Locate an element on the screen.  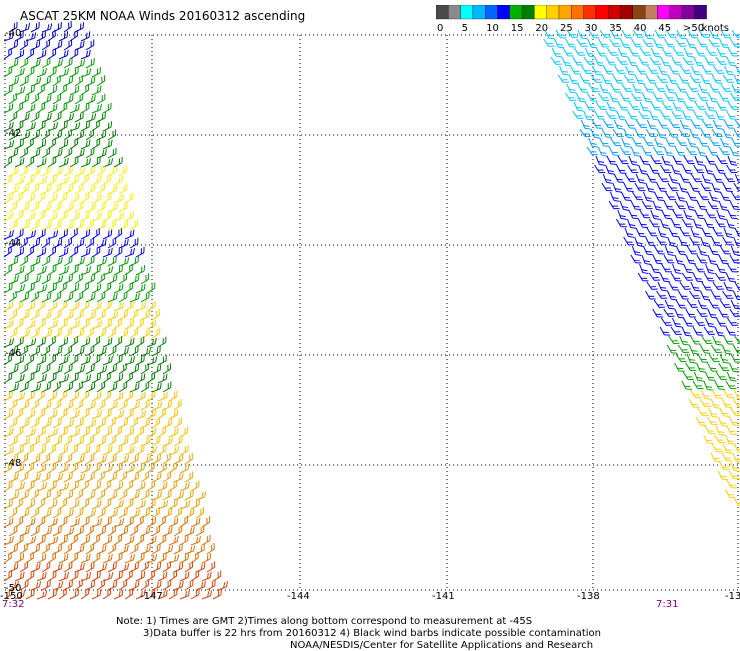
lat-label: -42 is located at coordinates (13, 133).